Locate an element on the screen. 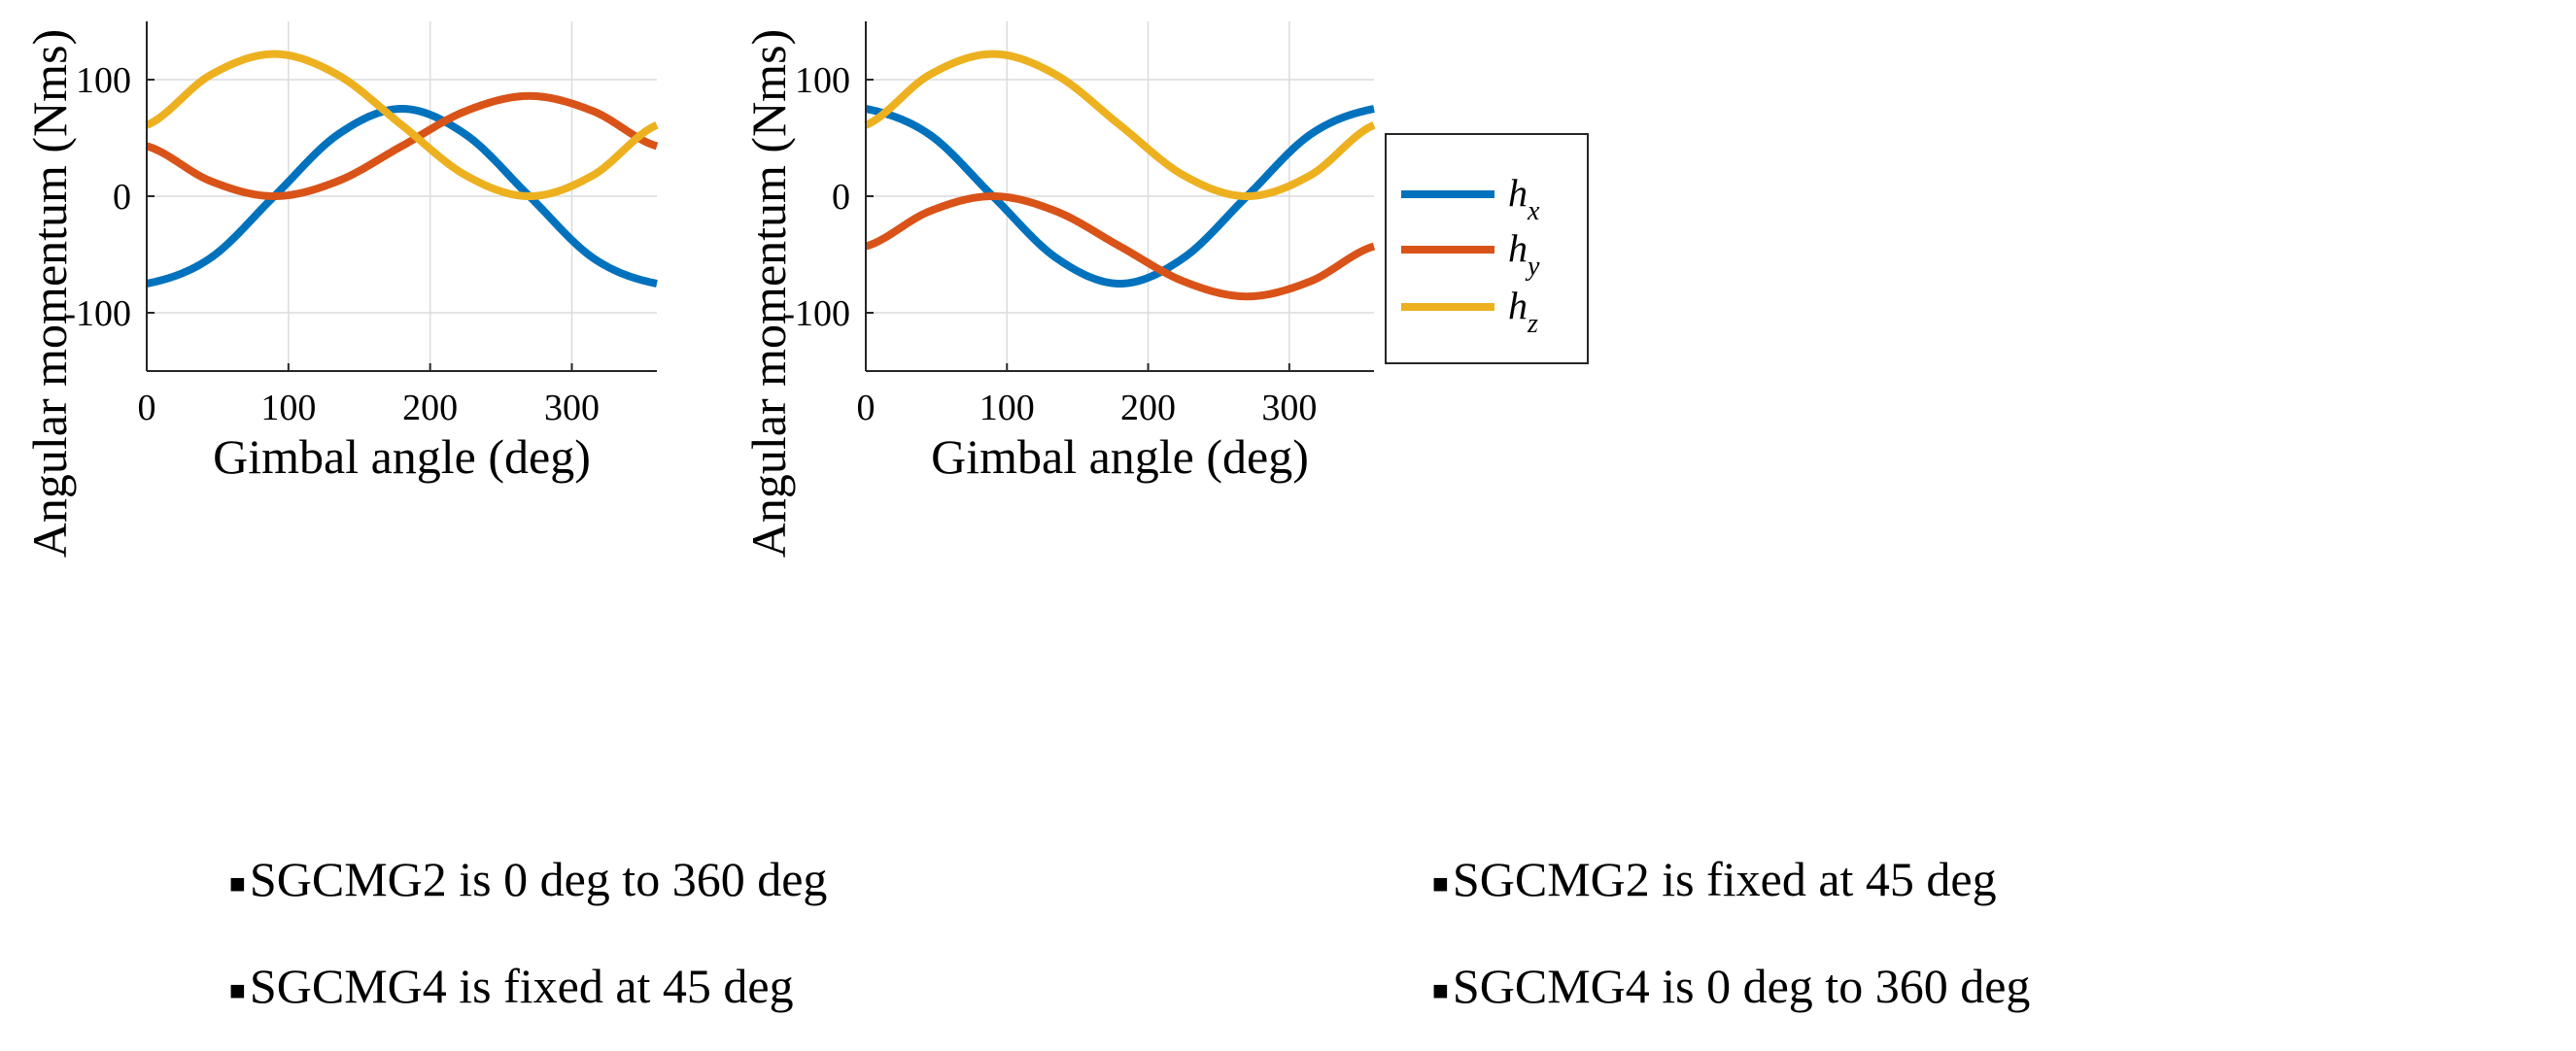 The height and width of the screenshot is (1051, 2576). legend-label-hz: hz is located at coordinates (1523, 311).